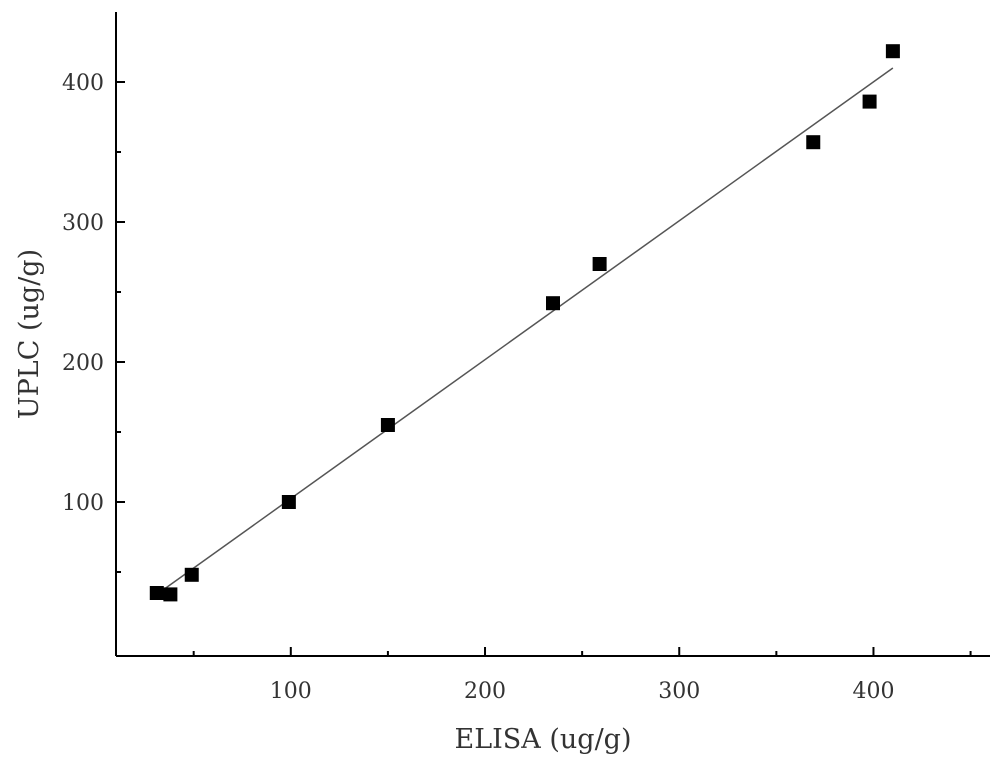  Describe the element at coordinates (542, 739) in the screenshot. I see `x-axis-title: ELISA (ug/g)` at that location.